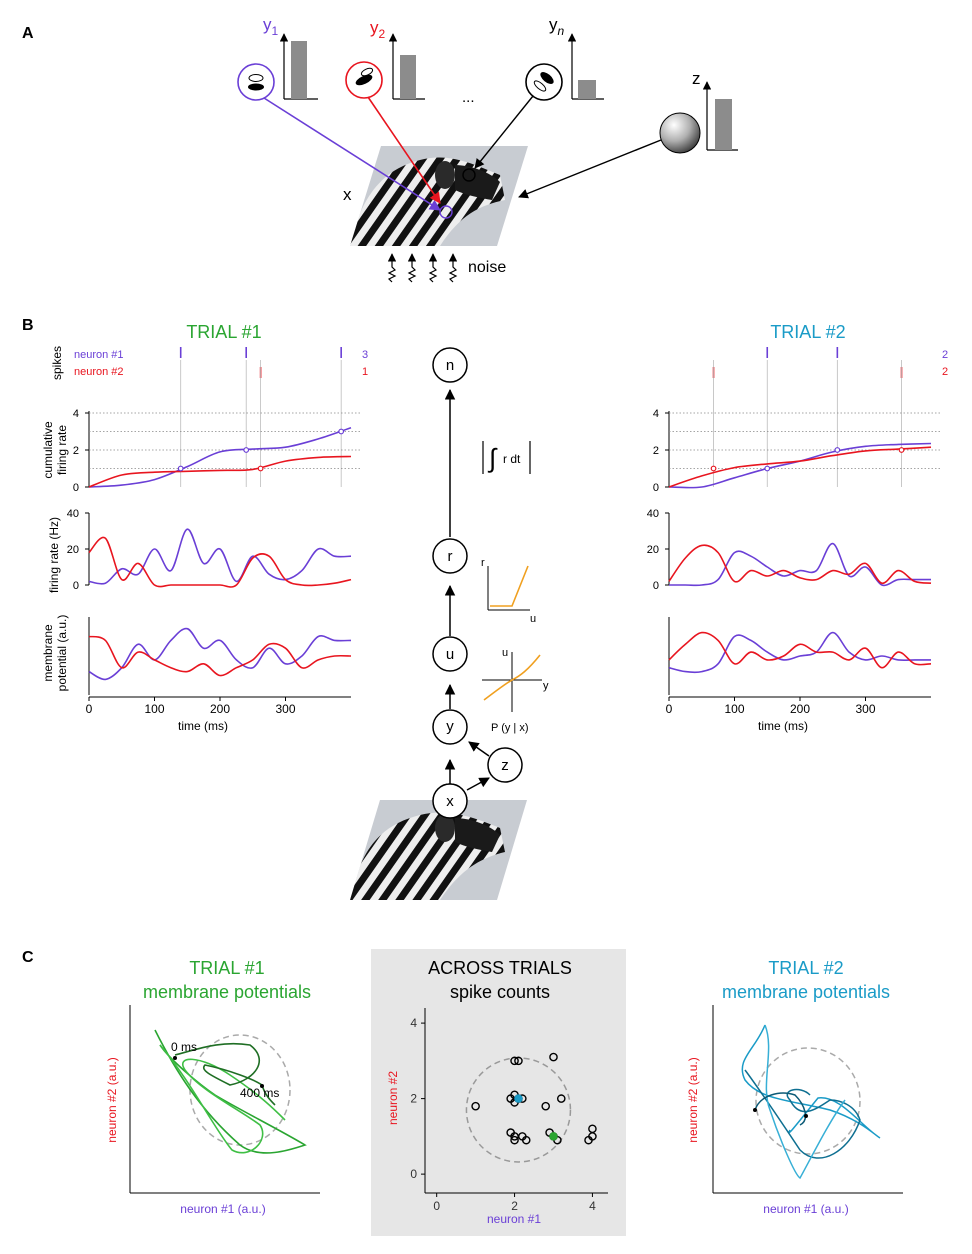 This screenshot has width=972, height=1254. I want to click on scatter-ytick-4: 4, so click(413, 1023).